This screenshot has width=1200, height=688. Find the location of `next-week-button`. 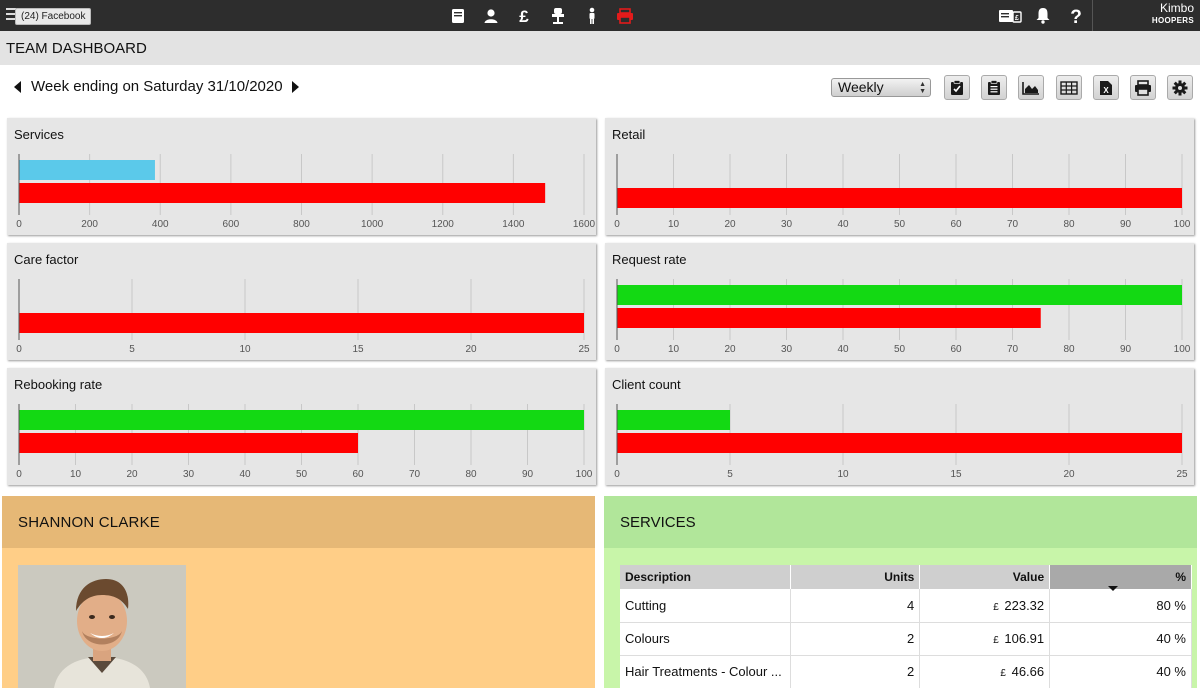

next-week-button is located at coordinates (295, 87).